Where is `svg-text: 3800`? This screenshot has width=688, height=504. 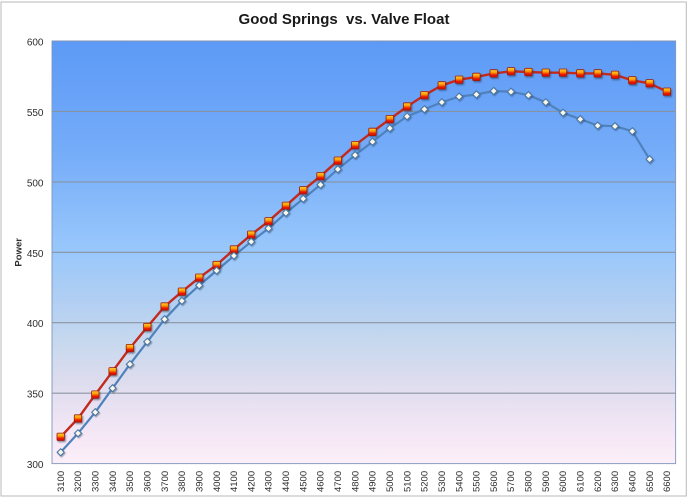 svg-text: 3800 is located at coordinates (182, 481).